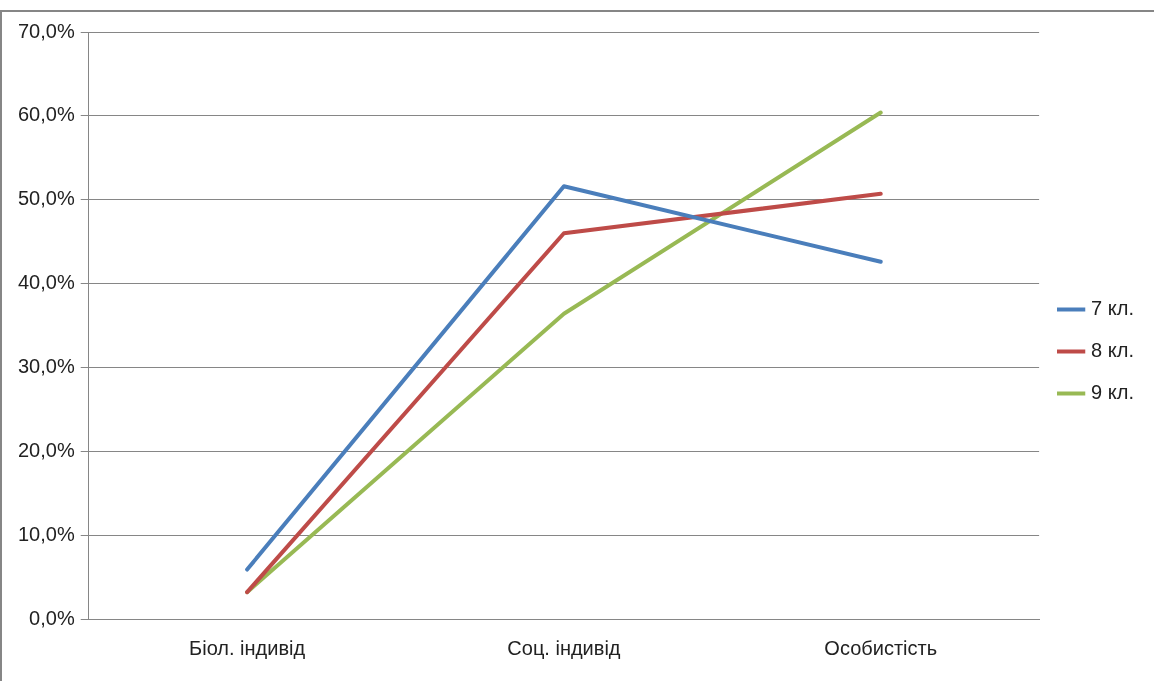 This screenshot has width=1156, height=681. What do you see at coordinates (247, 647) in the screenshot?
I see `x-tick-label: Біол. індивід` at bounding box center [247, 647].